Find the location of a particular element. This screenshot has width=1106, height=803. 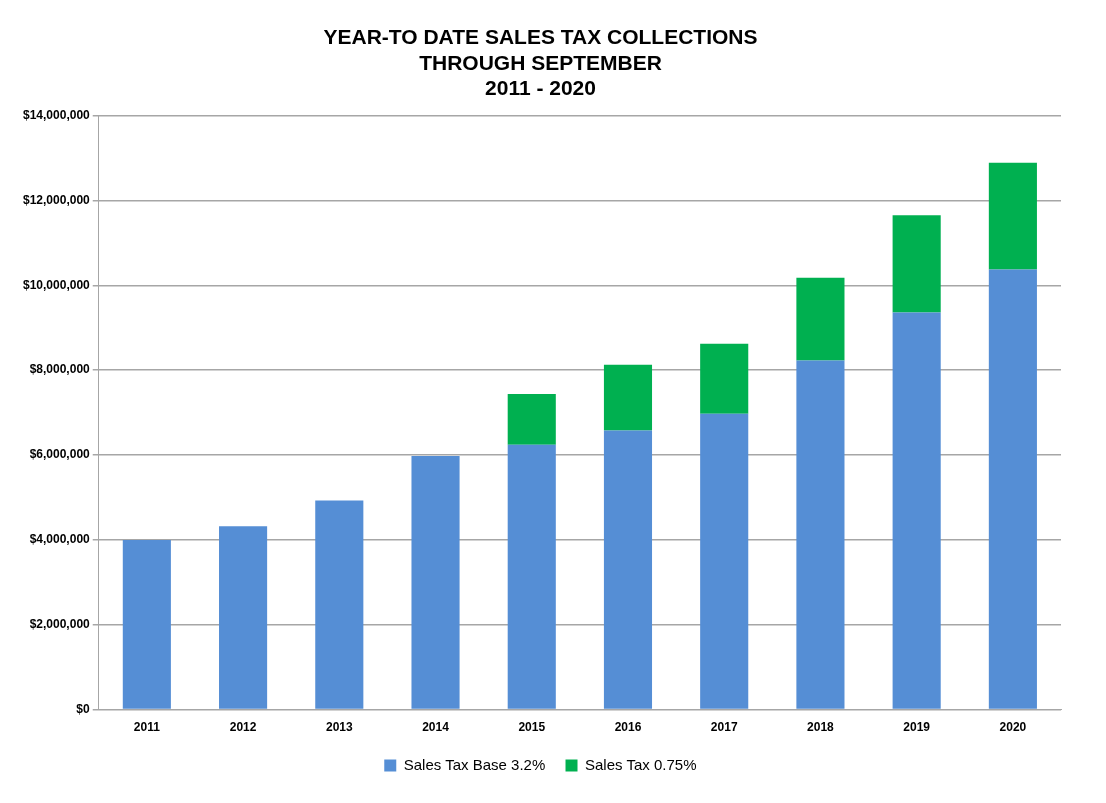

x-tick-label: 2016 is located at coordinates (628, 727).